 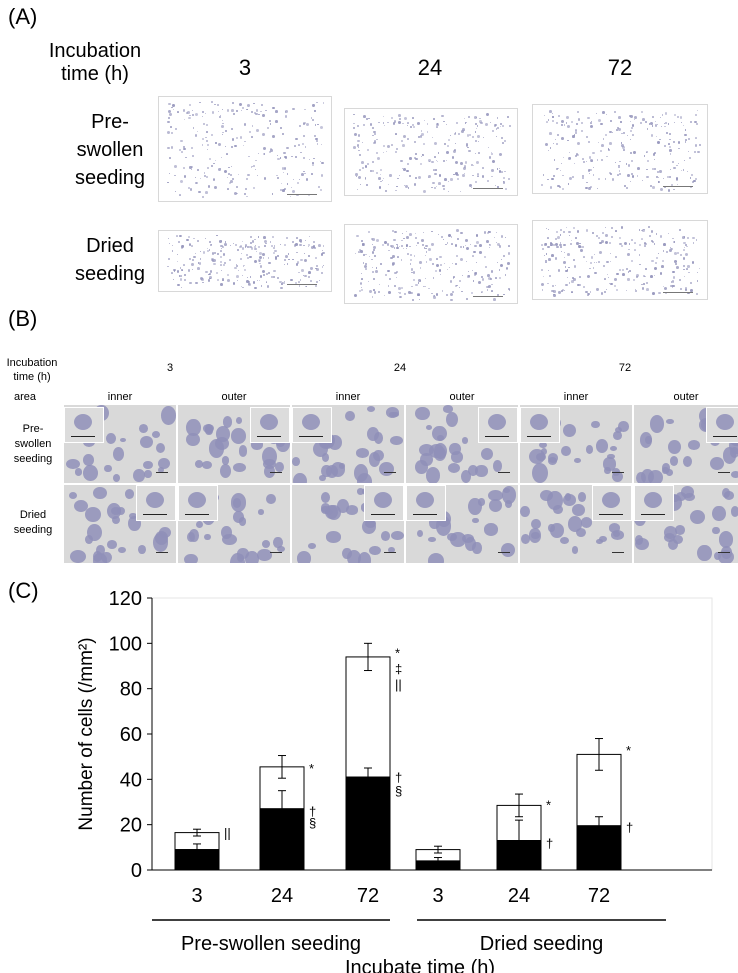 I want to click on significance-mark: †, so click(x=629, y=827).